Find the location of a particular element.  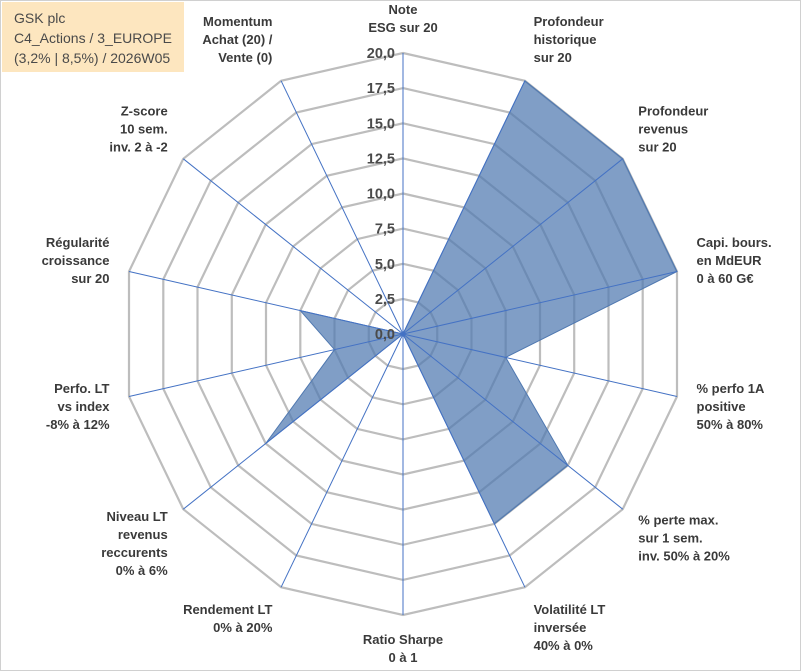

axis-label: Régularité croissance sur 20 is located at coordinates (76, 260).